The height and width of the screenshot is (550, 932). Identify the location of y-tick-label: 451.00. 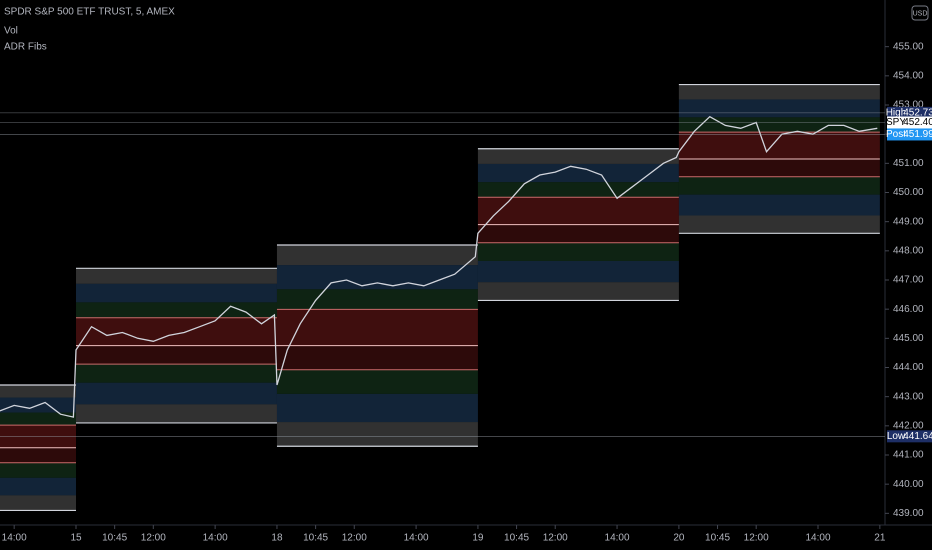
(908, 163).